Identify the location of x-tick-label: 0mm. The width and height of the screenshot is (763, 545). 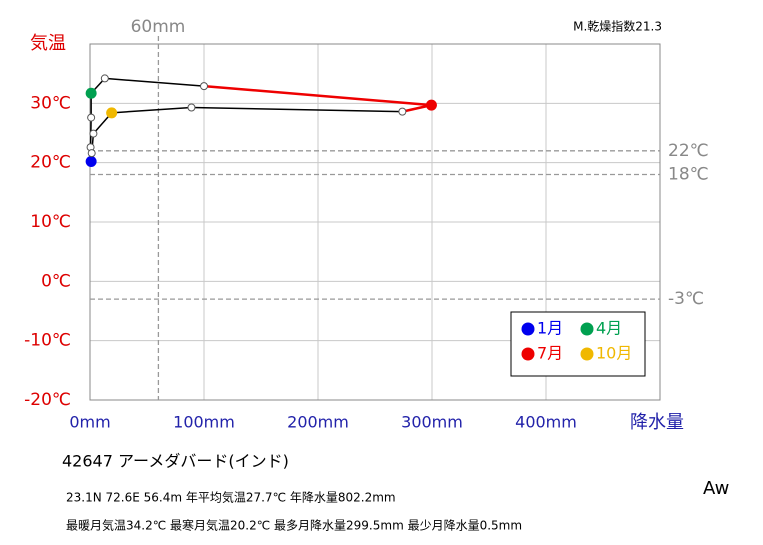
(89, 422).